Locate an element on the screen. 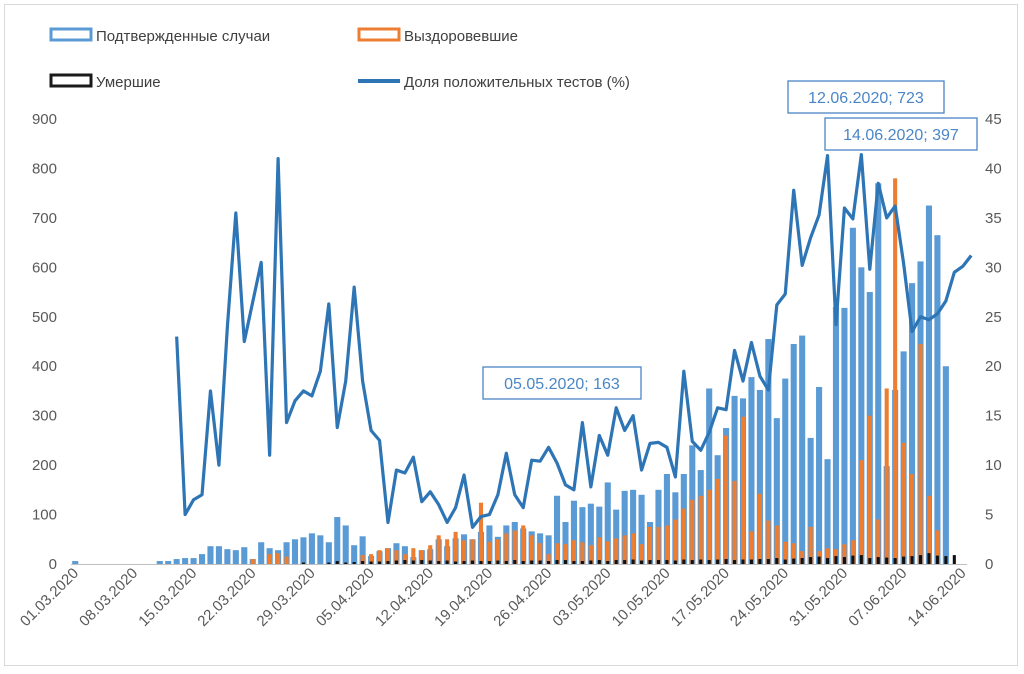 The image size is (1024, 674). x-tick-label: 05.04.2020 is located at coordinates (345, 597).